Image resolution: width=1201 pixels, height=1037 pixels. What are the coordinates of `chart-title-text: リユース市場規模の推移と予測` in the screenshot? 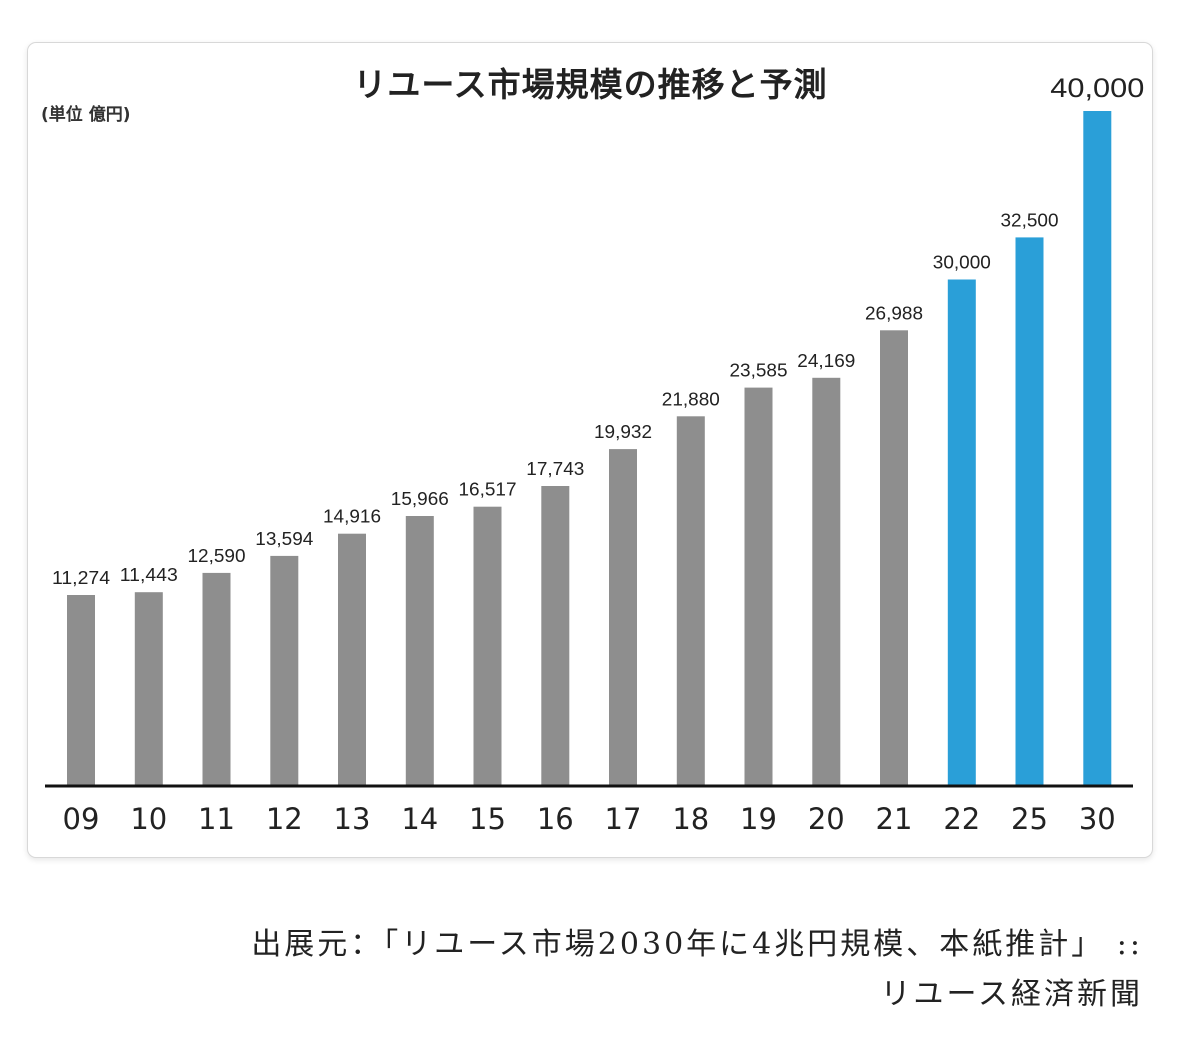 It's located at (590, 84).